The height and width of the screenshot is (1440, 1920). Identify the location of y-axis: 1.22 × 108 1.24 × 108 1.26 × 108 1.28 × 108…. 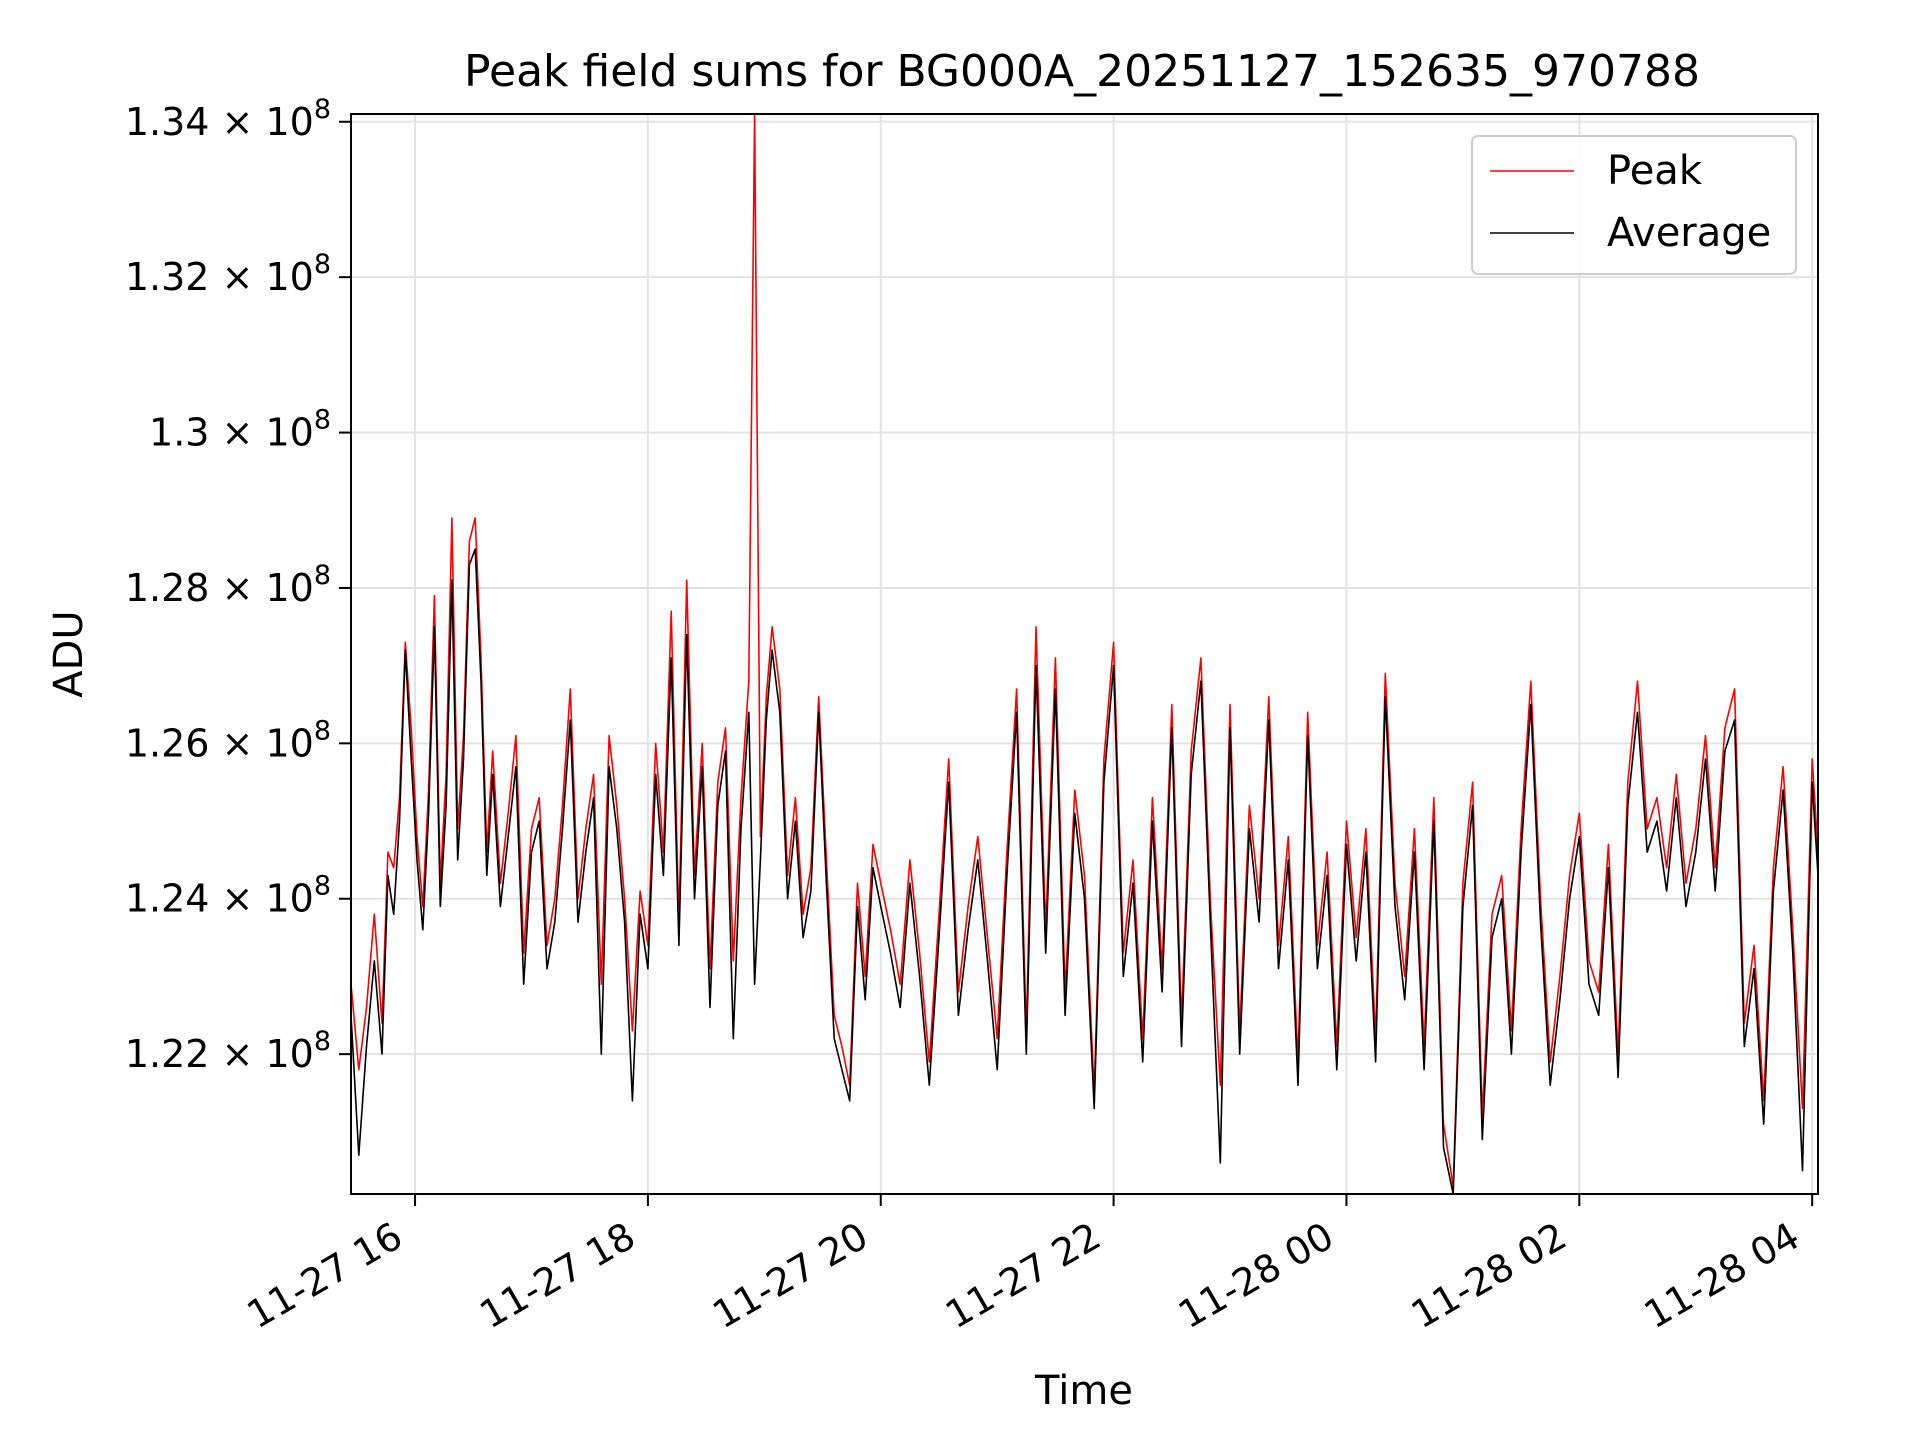
(238, 585).